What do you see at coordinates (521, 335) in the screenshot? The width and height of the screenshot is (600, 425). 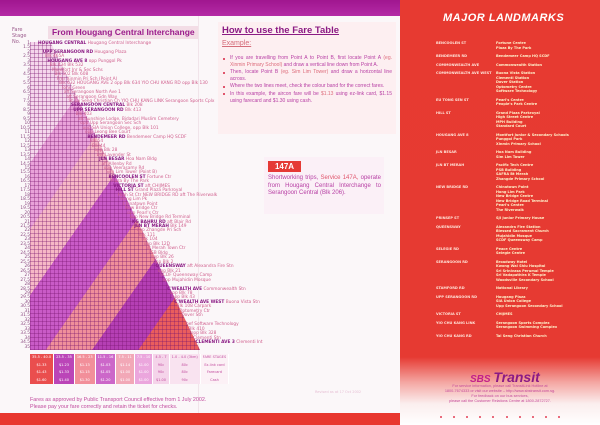 I see `landmark-place: Tai Seng Christian Church` at bounding box center [521, 335].